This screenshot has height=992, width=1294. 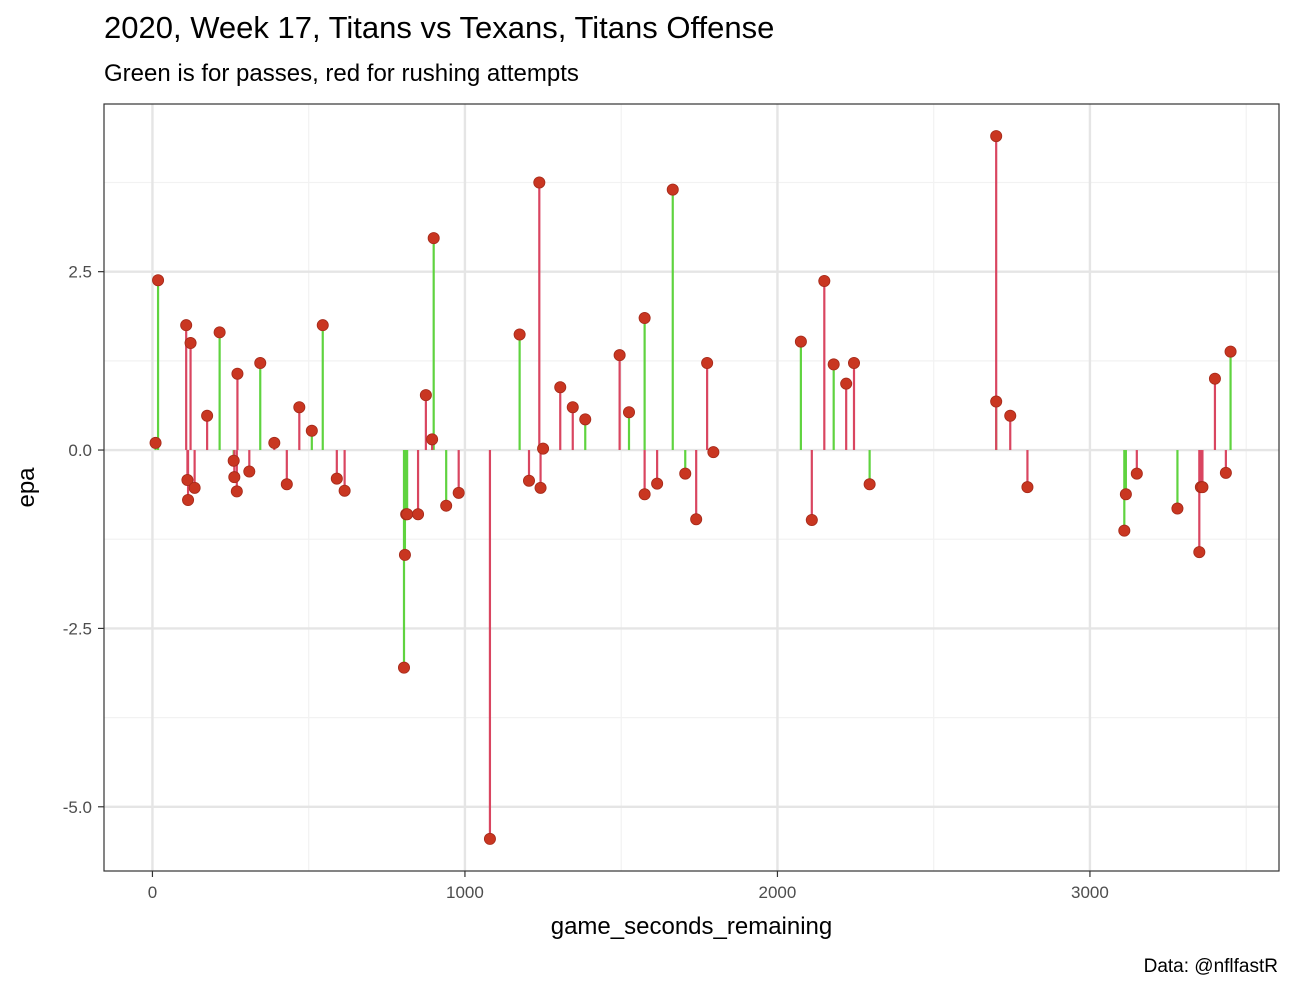 I want to click on y-tick-label: -5.0, so click(x=77, y=807).